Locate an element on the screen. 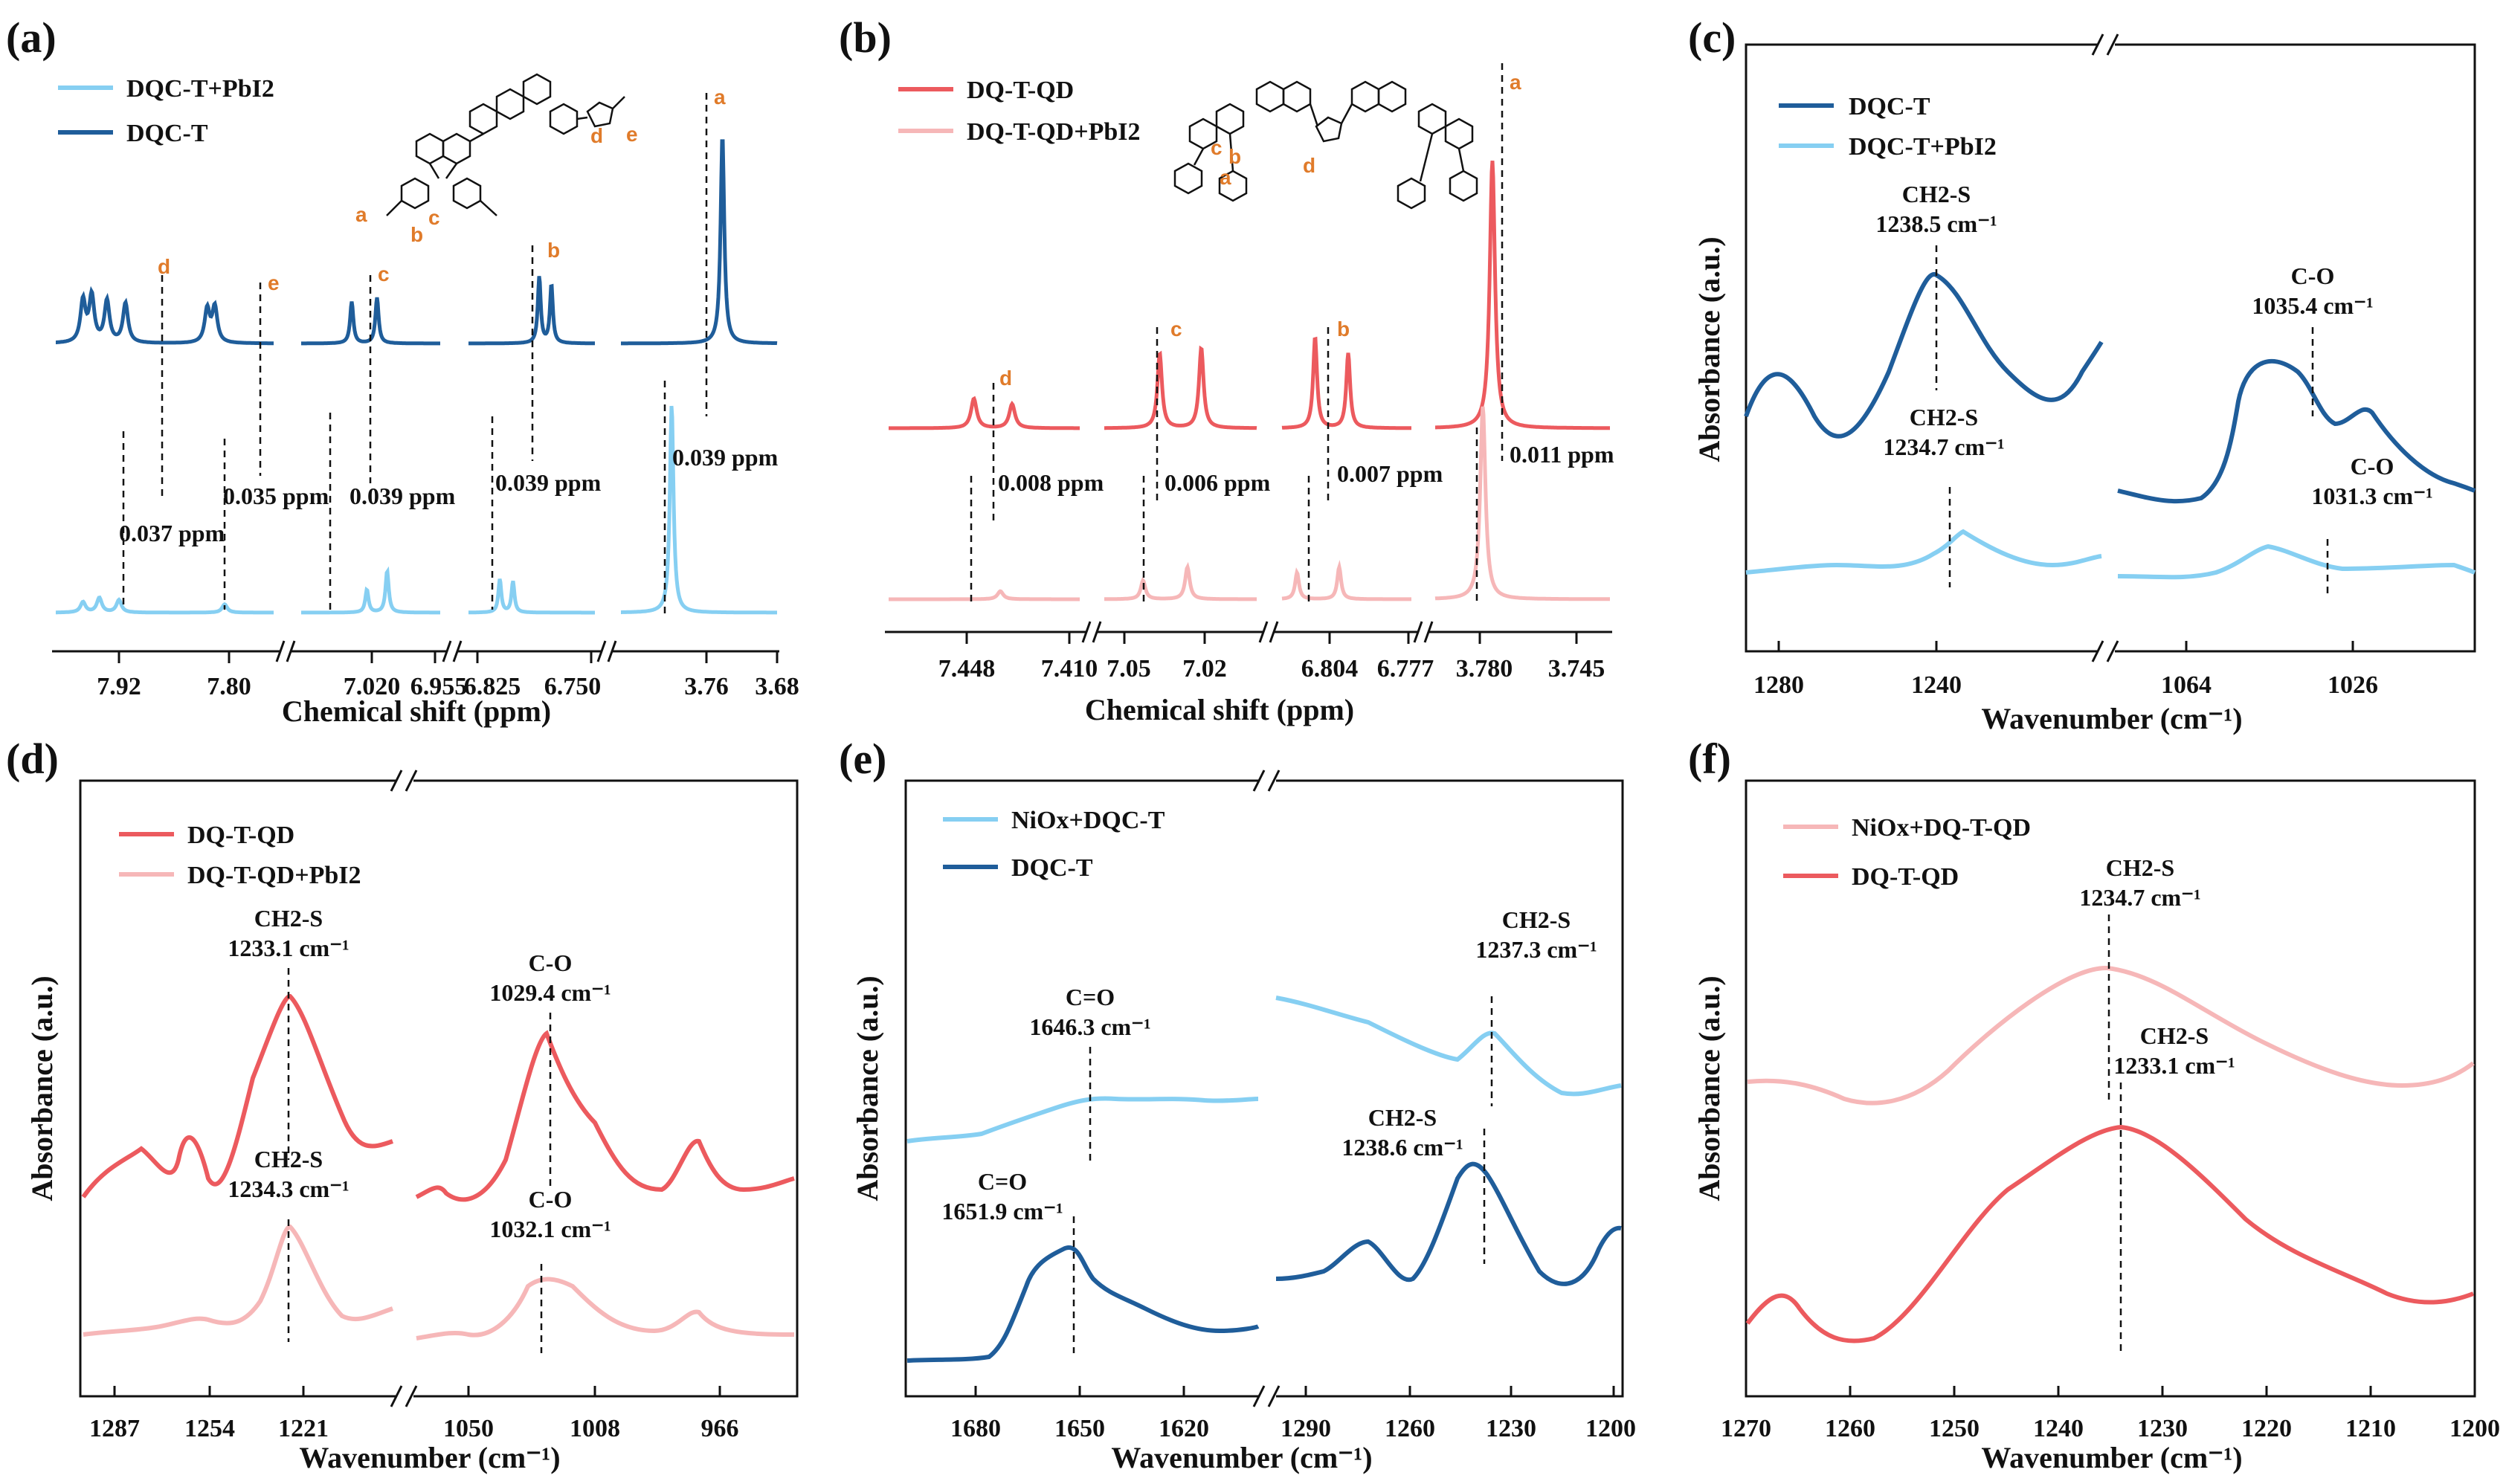  tick-label: 6.804 is located at coordinates (1330, 669).